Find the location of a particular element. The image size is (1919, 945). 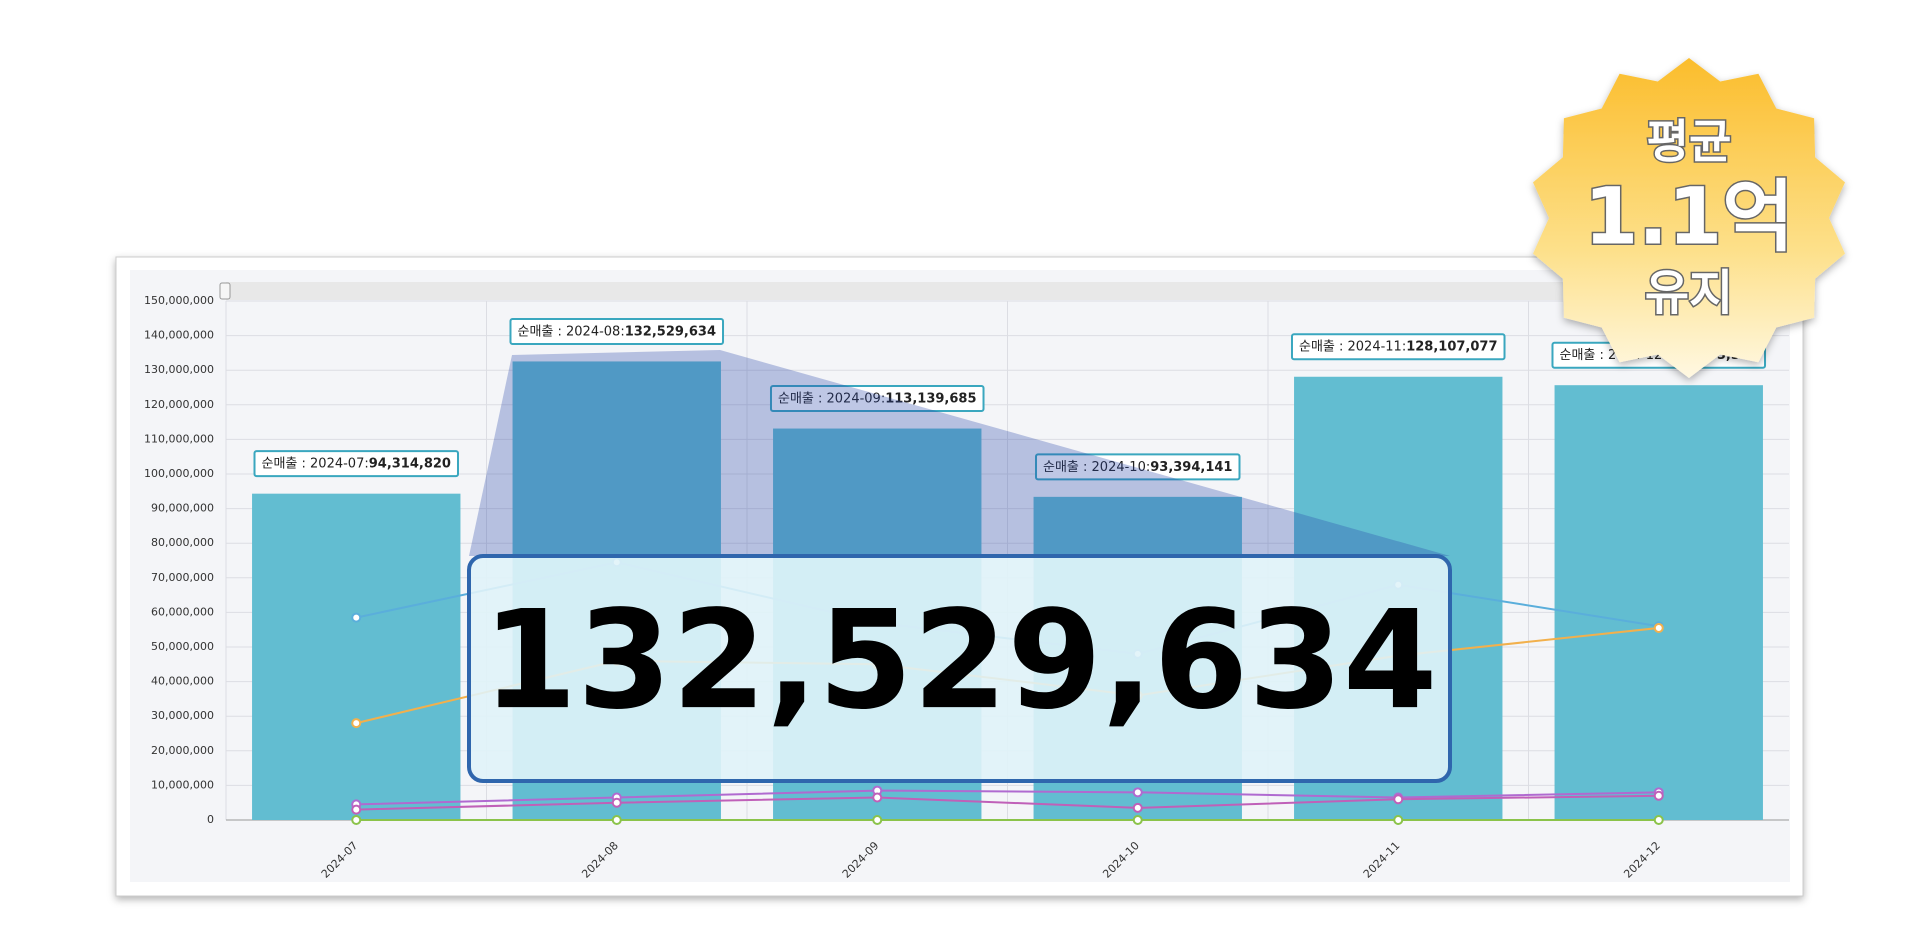

value-label: 93,394,141 is located at coordinates (1191, 466).